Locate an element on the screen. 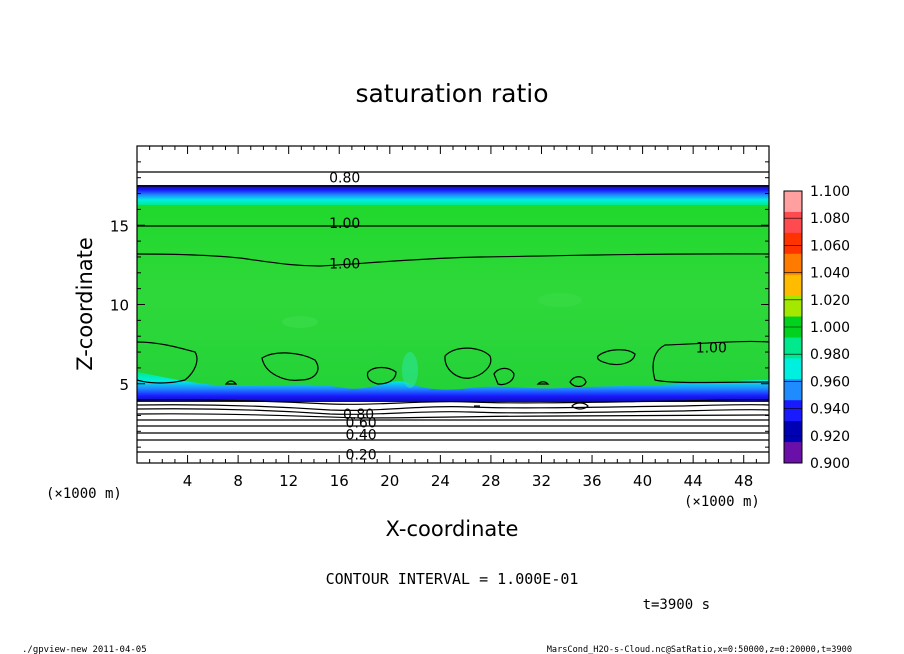 Image resolution: width=904 pixels, height=654 pixels. x-tick-label: 40 is located at coordinates (642, 481).